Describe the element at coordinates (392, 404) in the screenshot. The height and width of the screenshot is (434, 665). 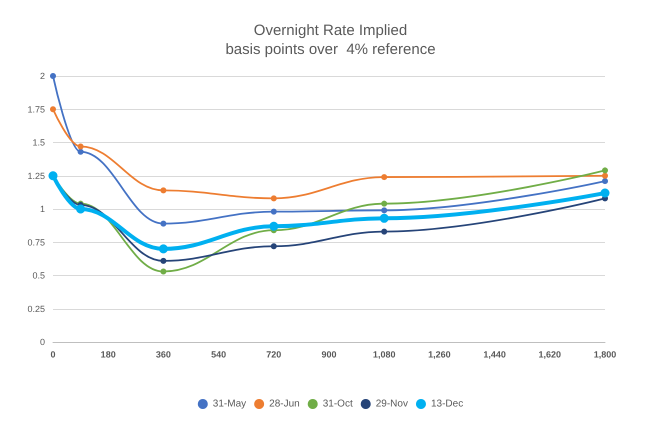
I see `legend-label: 29-Nov` at that location.